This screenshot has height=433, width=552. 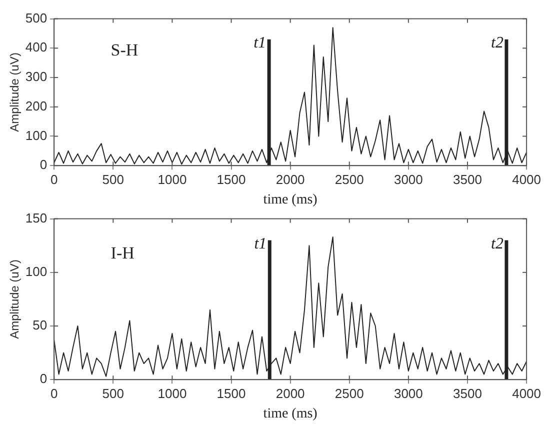 I want to click on y-tick-label: 400, so click(x=36, y=47).